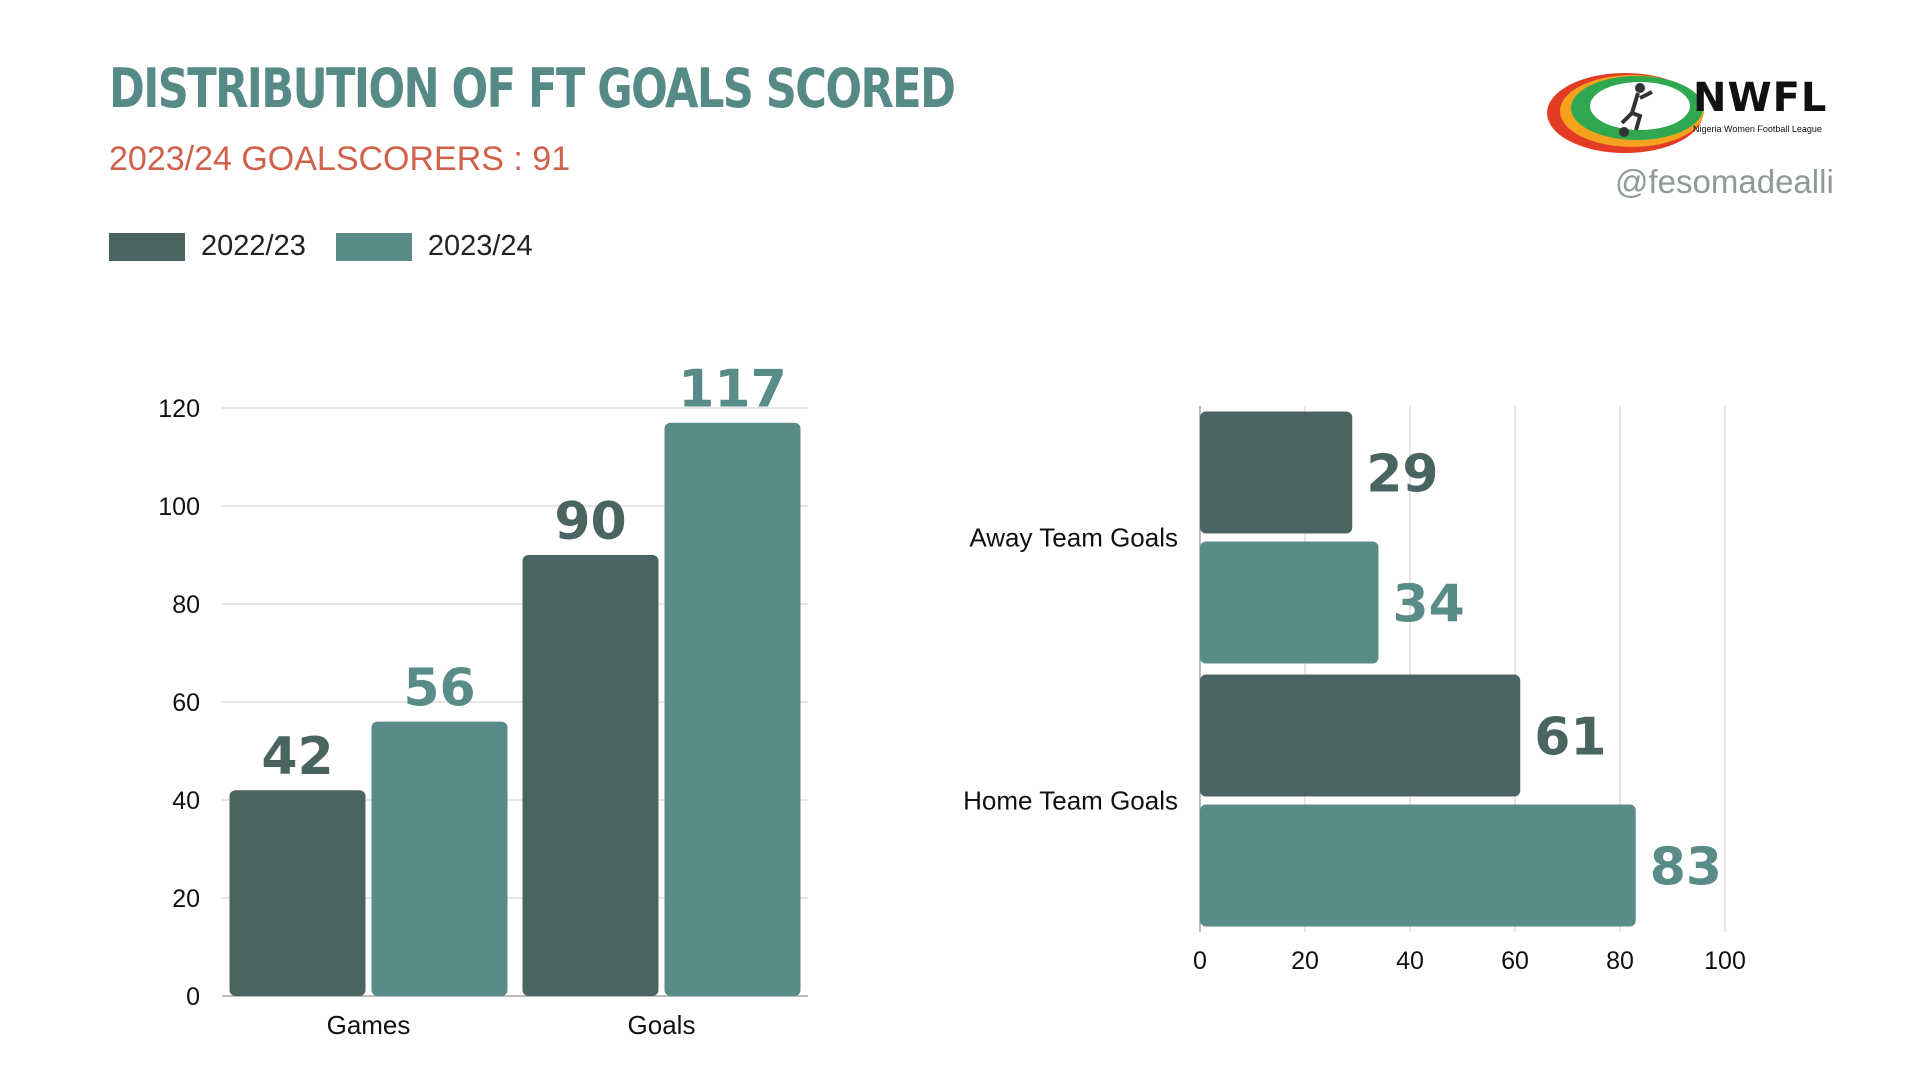 The width and height of the screenshot is (1920, 1080). I want to click on y-tick-label: 100, so click(179, 507).